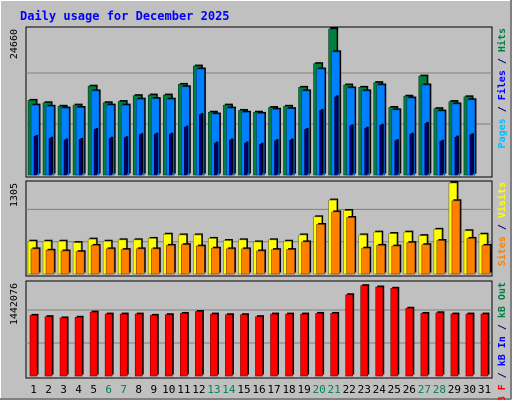 The image size is (512, 400). What do you see at coordinates (502, 40) in the screenshot?
I see `legend-part: Hits` at bounding box center [502, 40].